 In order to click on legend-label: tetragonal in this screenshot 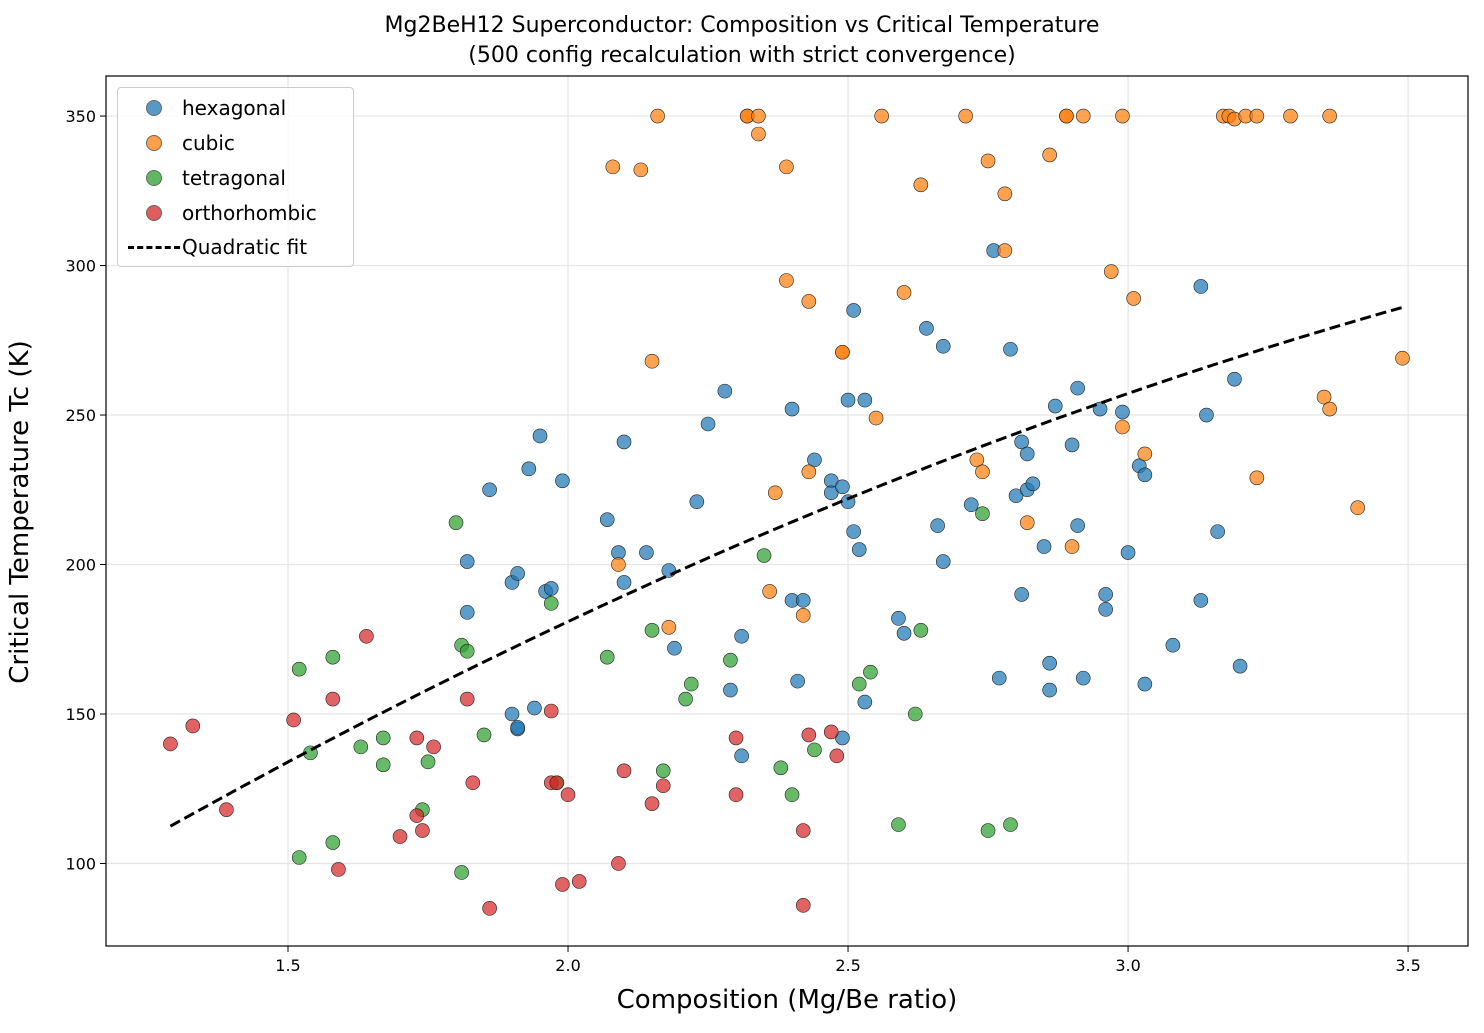, I will do `click(234, 178)`.